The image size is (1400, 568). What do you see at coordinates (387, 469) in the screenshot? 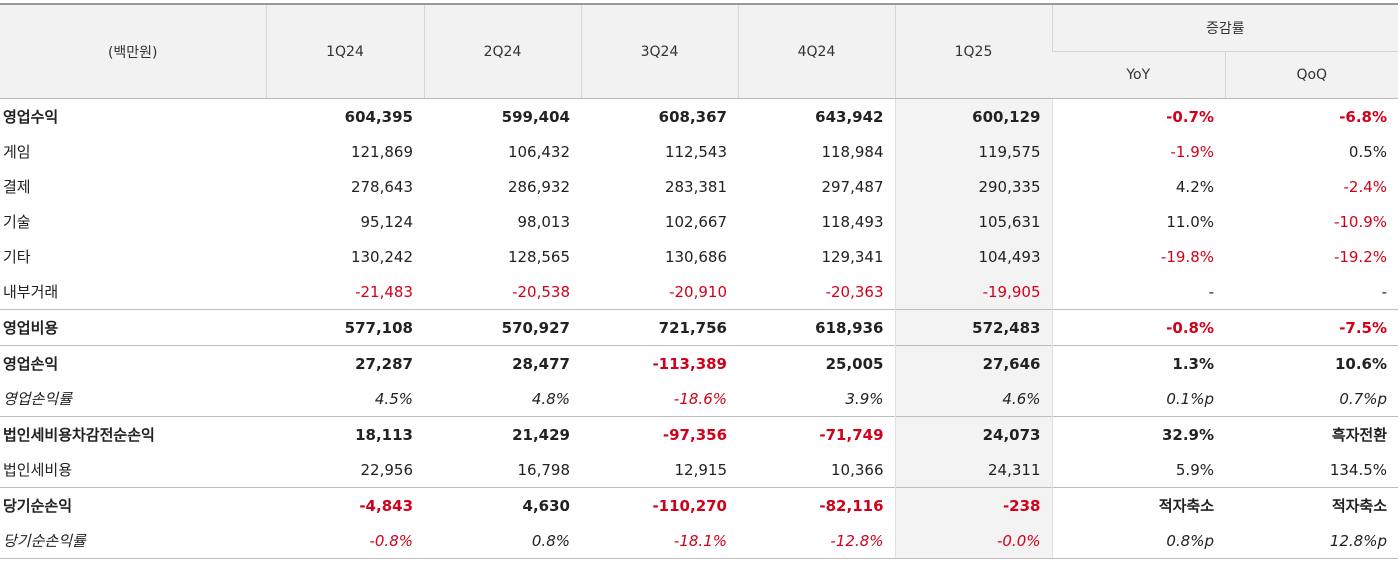
I see `cell-1q24: 22,956` at bounding box center [387, 469].